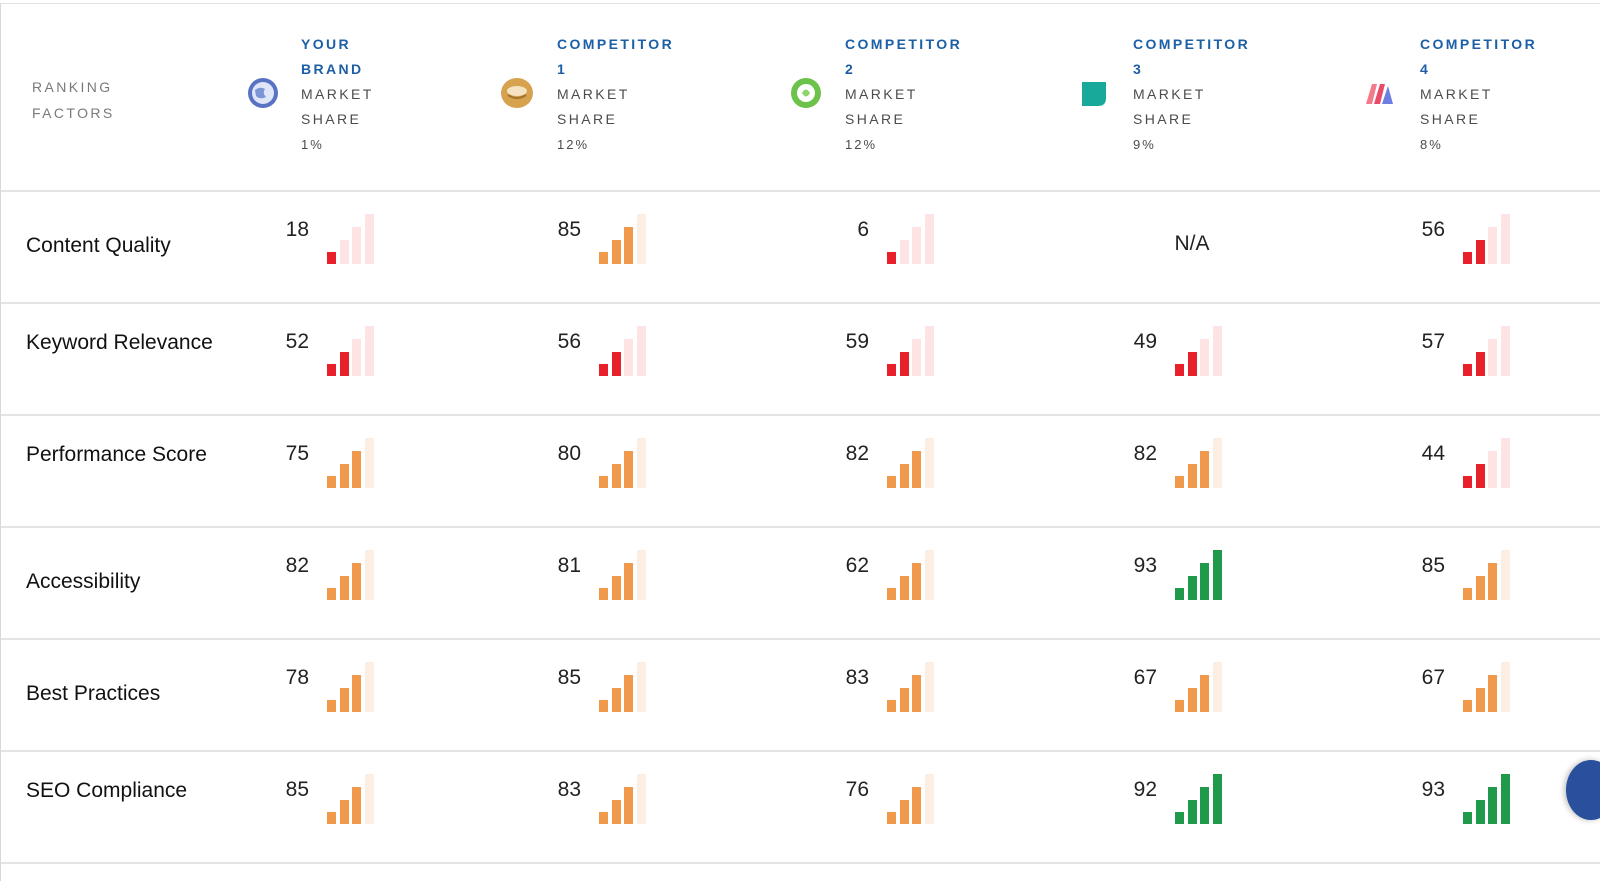 The image size is (1600, 882). I want to click on teal-leaf-logo-icon, so click(1094, 93).